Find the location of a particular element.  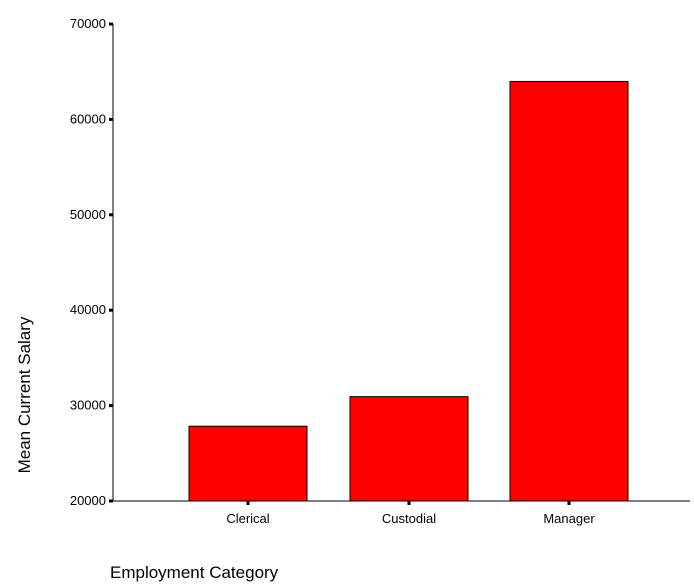

y-axis-ticks: 20000 30000 40000 50000 60000 70000 is located at coordinates (91, 262).